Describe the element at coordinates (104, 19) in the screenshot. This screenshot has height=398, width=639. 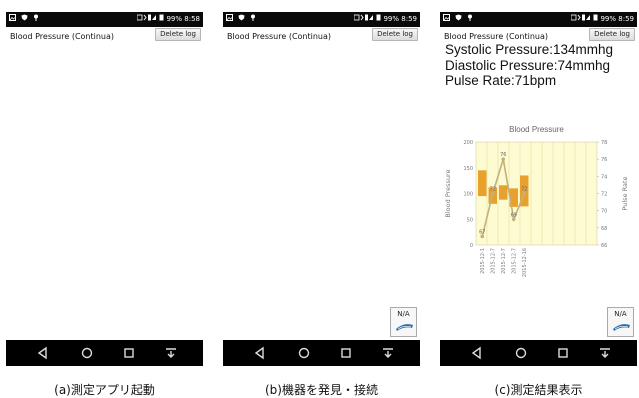
I see `status-bar: 99% 8:58` at that location.